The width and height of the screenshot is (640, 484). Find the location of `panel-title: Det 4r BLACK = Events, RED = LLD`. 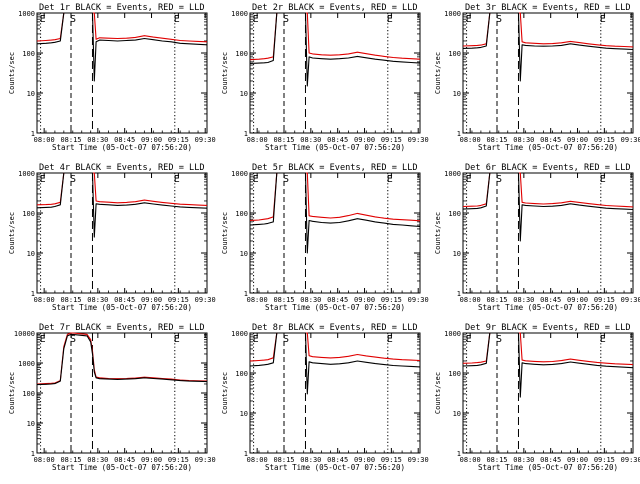

panel-title: Det 4r BLACK = Events, RED = LLD is located at coordinates (122, 168).